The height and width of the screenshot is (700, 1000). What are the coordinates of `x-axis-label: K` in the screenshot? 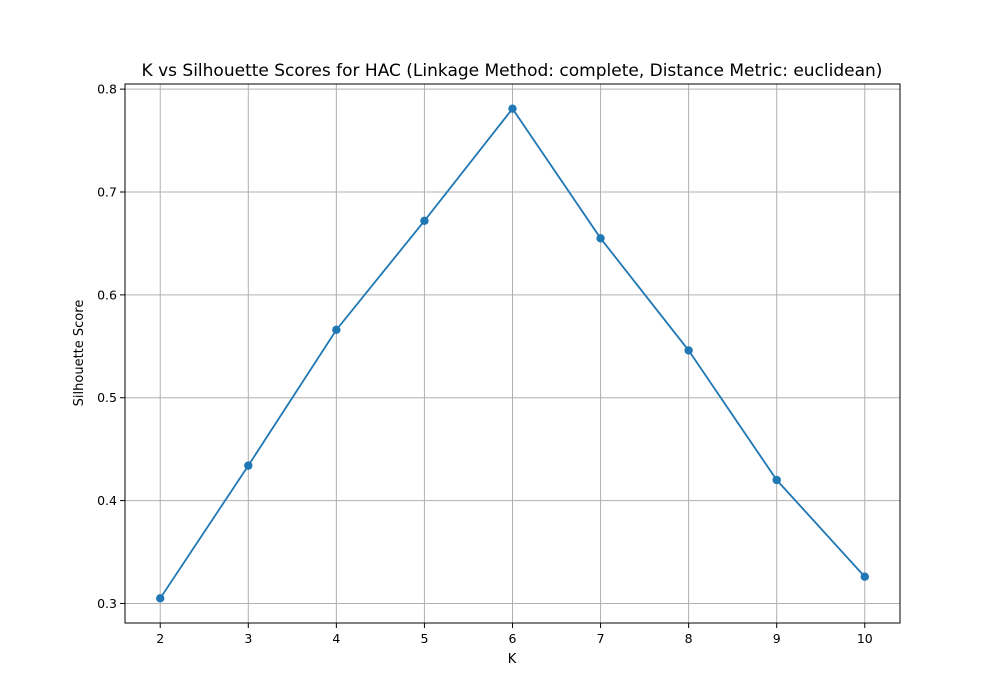 It's located at (512, 659).